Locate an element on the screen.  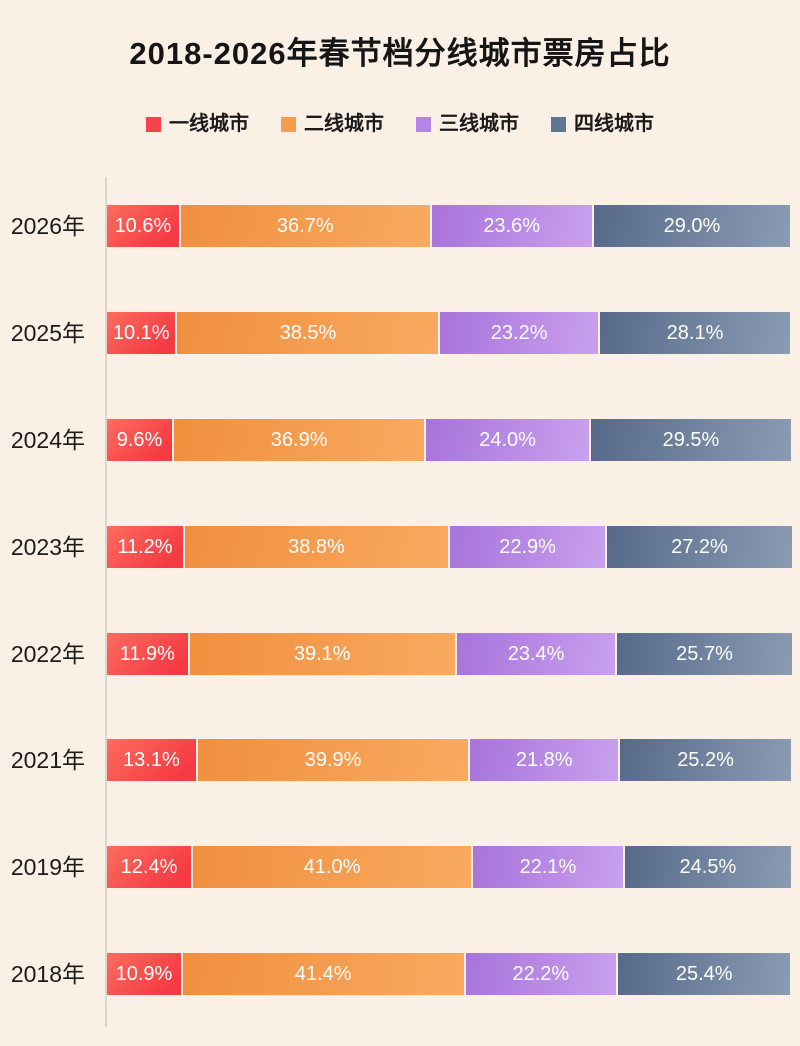
stacked-bar: 12.4% 41.0% 22.1% 24.5% is located at coordinates (449, 867).